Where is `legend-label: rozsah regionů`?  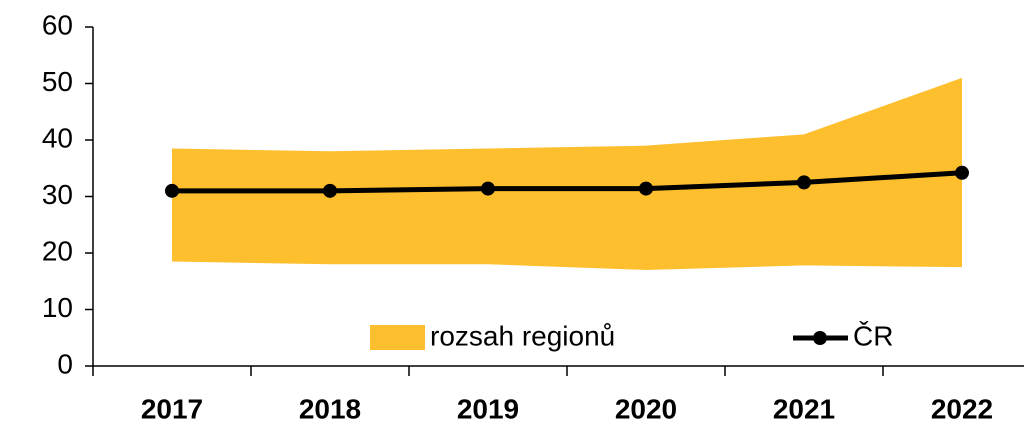 legend-label: rozsah regionů is located at coordinates (522, 335).